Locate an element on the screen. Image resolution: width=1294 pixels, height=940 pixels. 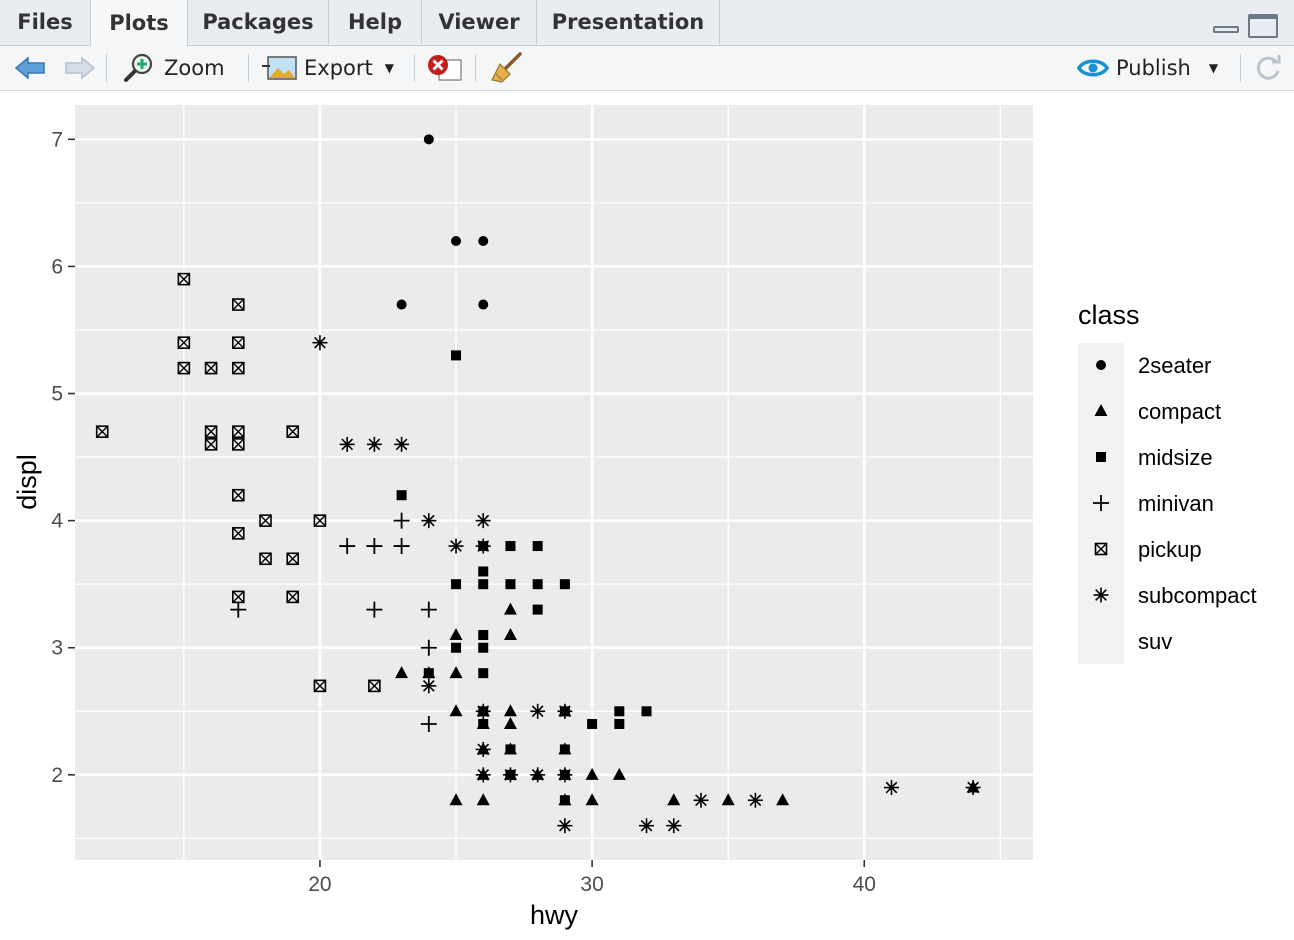
export-dropdown-caret-icon: ▼ is located at coordinates (389, 68).